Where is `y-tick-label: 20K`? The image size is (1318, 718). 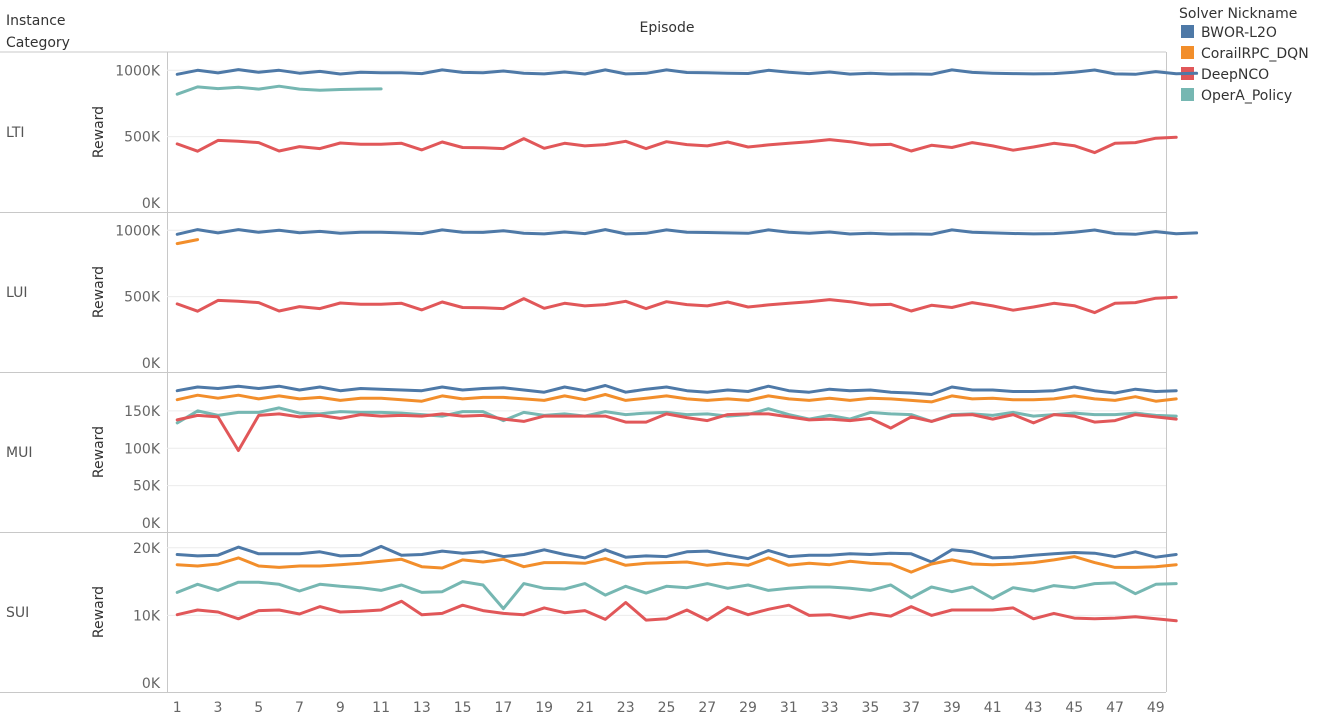 y-tick-label: 20K is located at coordinates (147, 549).